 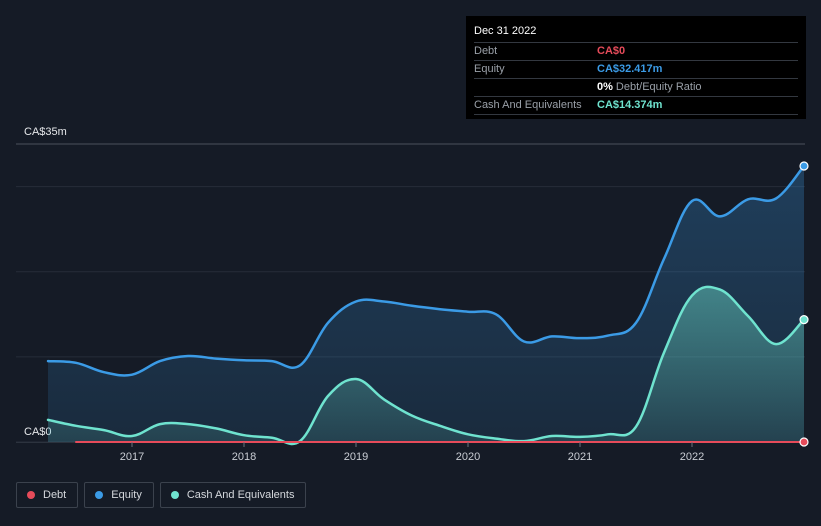 What do you see at coordinates (692, 457) in the screenshot?
I see `x-tick-label: 2022` at bounding box center [692, 457].